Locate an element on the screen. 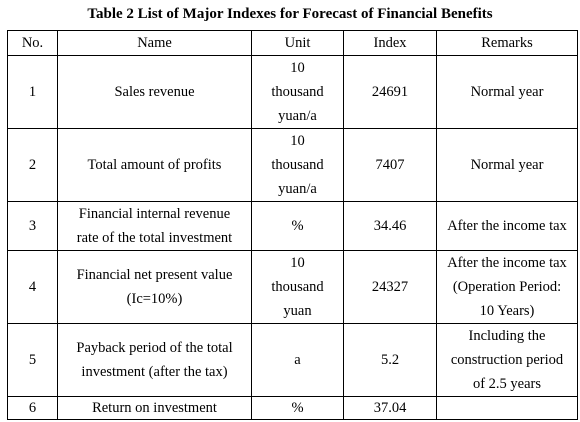 Image resolution: width=580 pixels, height=422 pixels. cell-no: 2 is located at coordinates (32, 165).